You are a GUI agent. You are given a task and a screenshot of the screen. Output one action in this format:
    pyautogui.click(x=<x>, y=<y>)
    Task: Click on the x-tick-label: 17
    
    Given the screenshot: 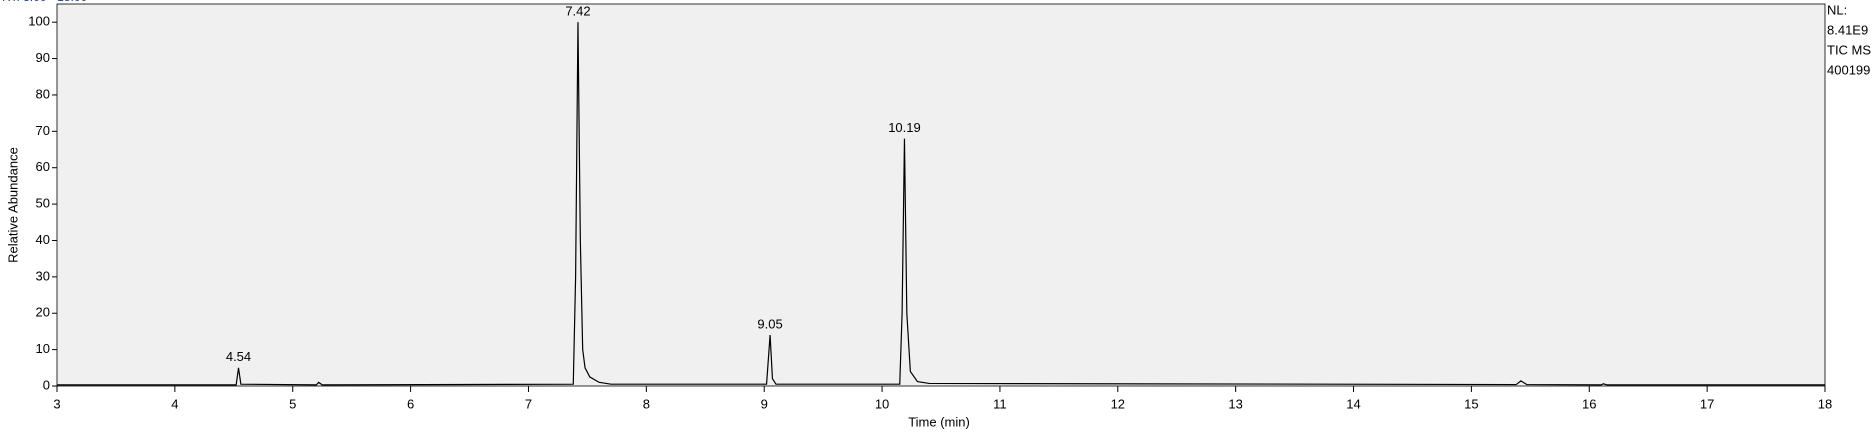 What is the action you would take?
    pyautogui.click(x=1707, y=403)
    